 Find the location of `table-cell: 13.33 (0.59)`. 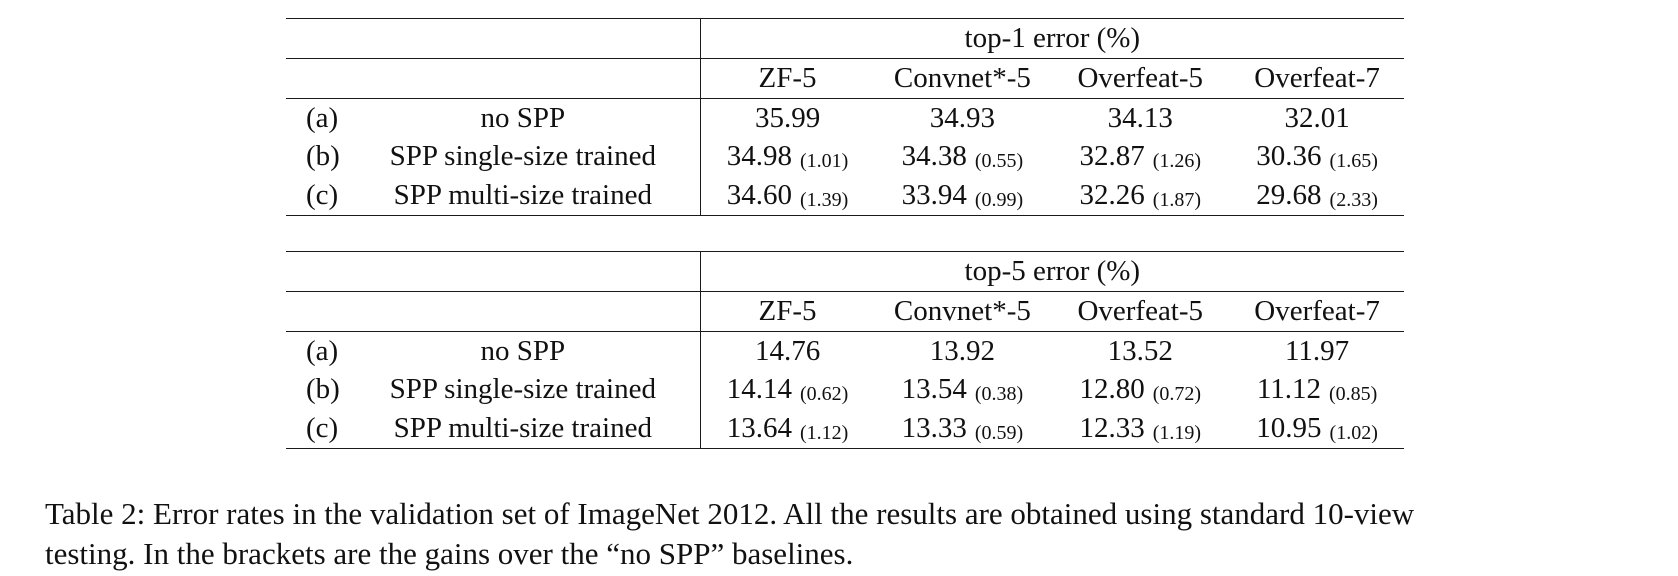

table-cell: 13.33 (0.59) is located at coordinates (962, 428).